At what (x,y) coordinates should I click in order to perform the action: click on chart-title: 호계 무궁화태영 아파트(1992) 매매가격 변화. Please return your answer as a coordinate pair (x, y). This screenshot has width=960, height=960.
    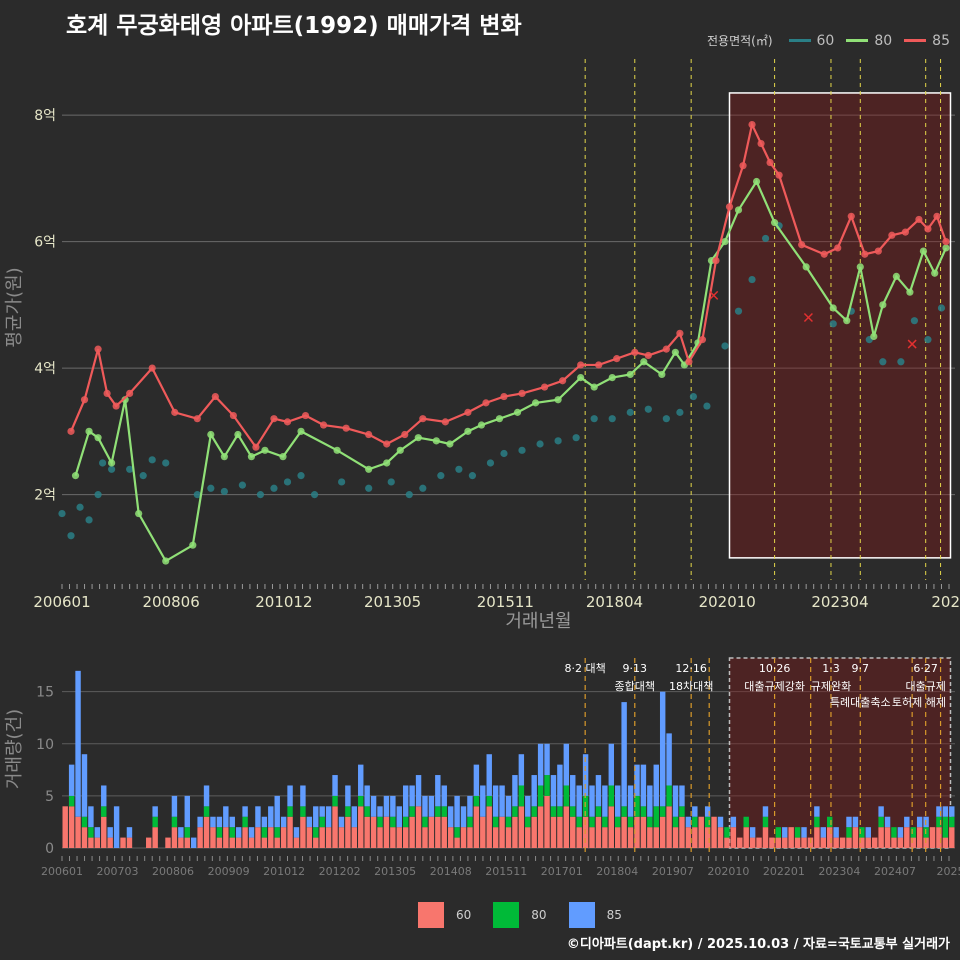
    Looking at the image, I should click on (294, 26).